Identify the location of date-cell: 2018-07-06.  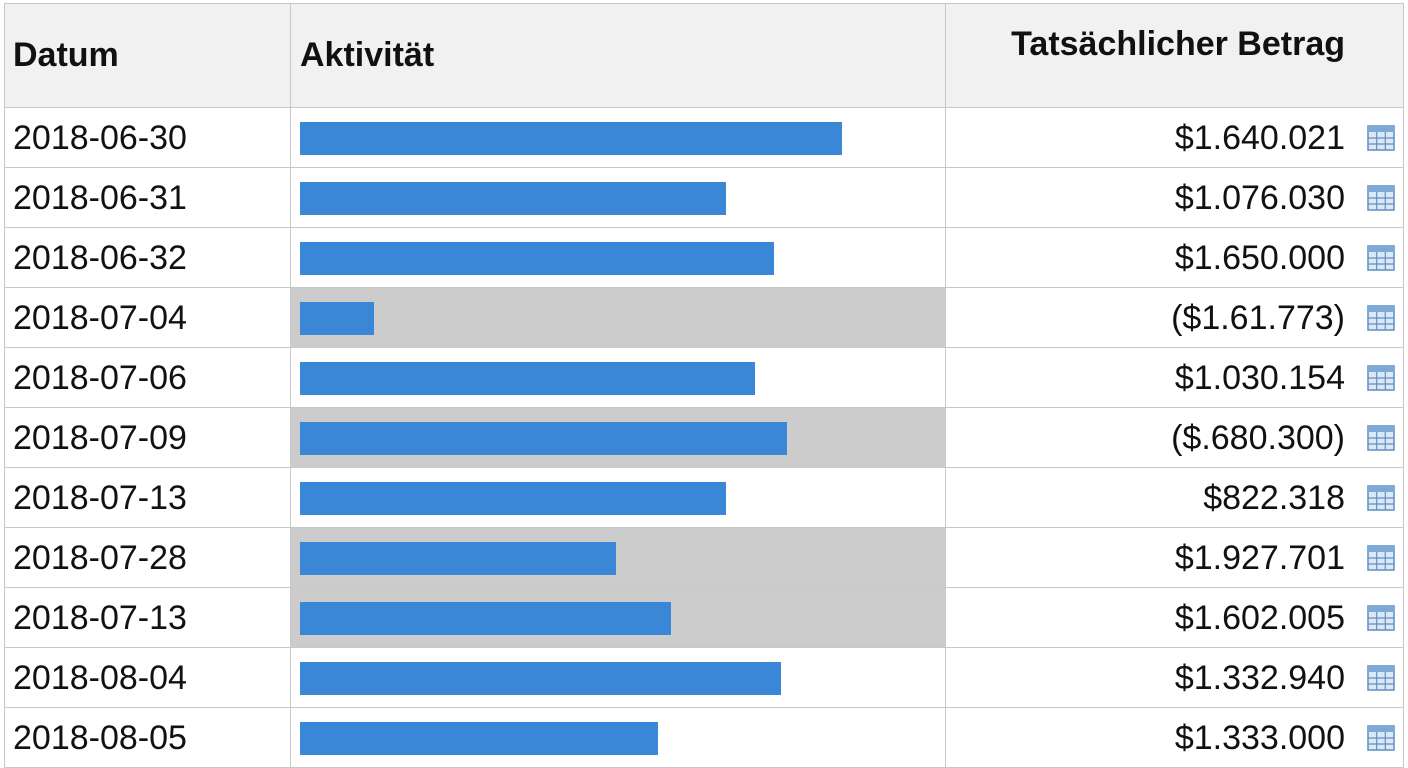
(148, 377).